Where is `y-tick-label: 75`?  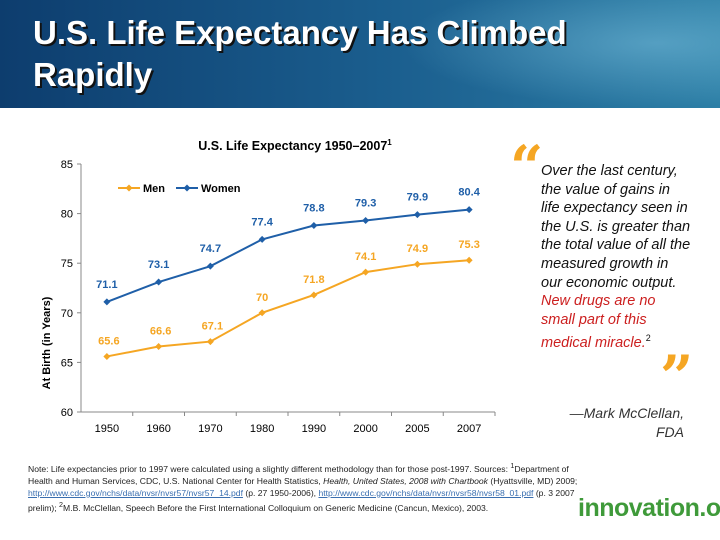
y-tick-label: 75 is located at coordinates (67, 264).